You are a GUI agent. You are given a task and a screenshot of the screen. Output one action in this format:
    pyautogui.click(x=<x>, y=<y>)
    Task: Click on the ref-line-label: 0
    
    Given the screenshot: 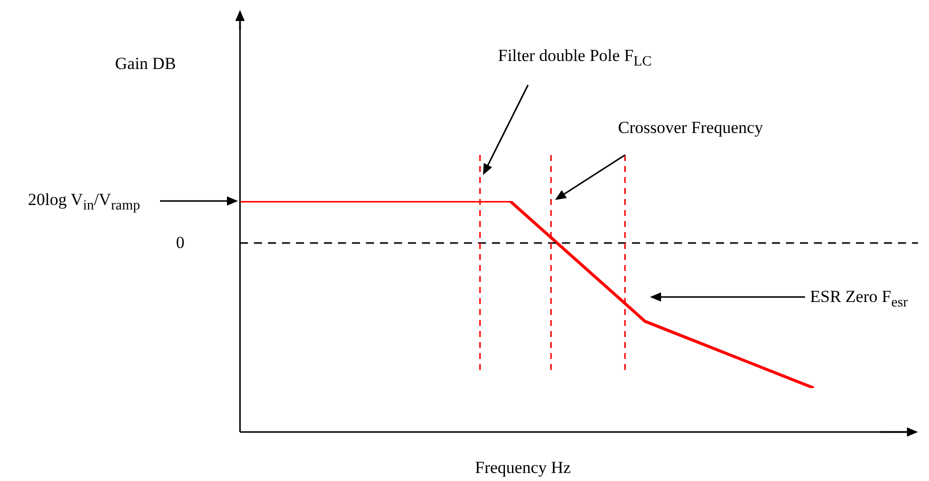 What is the action you would take?
    pyautogui.click(x=180, y=243)
    